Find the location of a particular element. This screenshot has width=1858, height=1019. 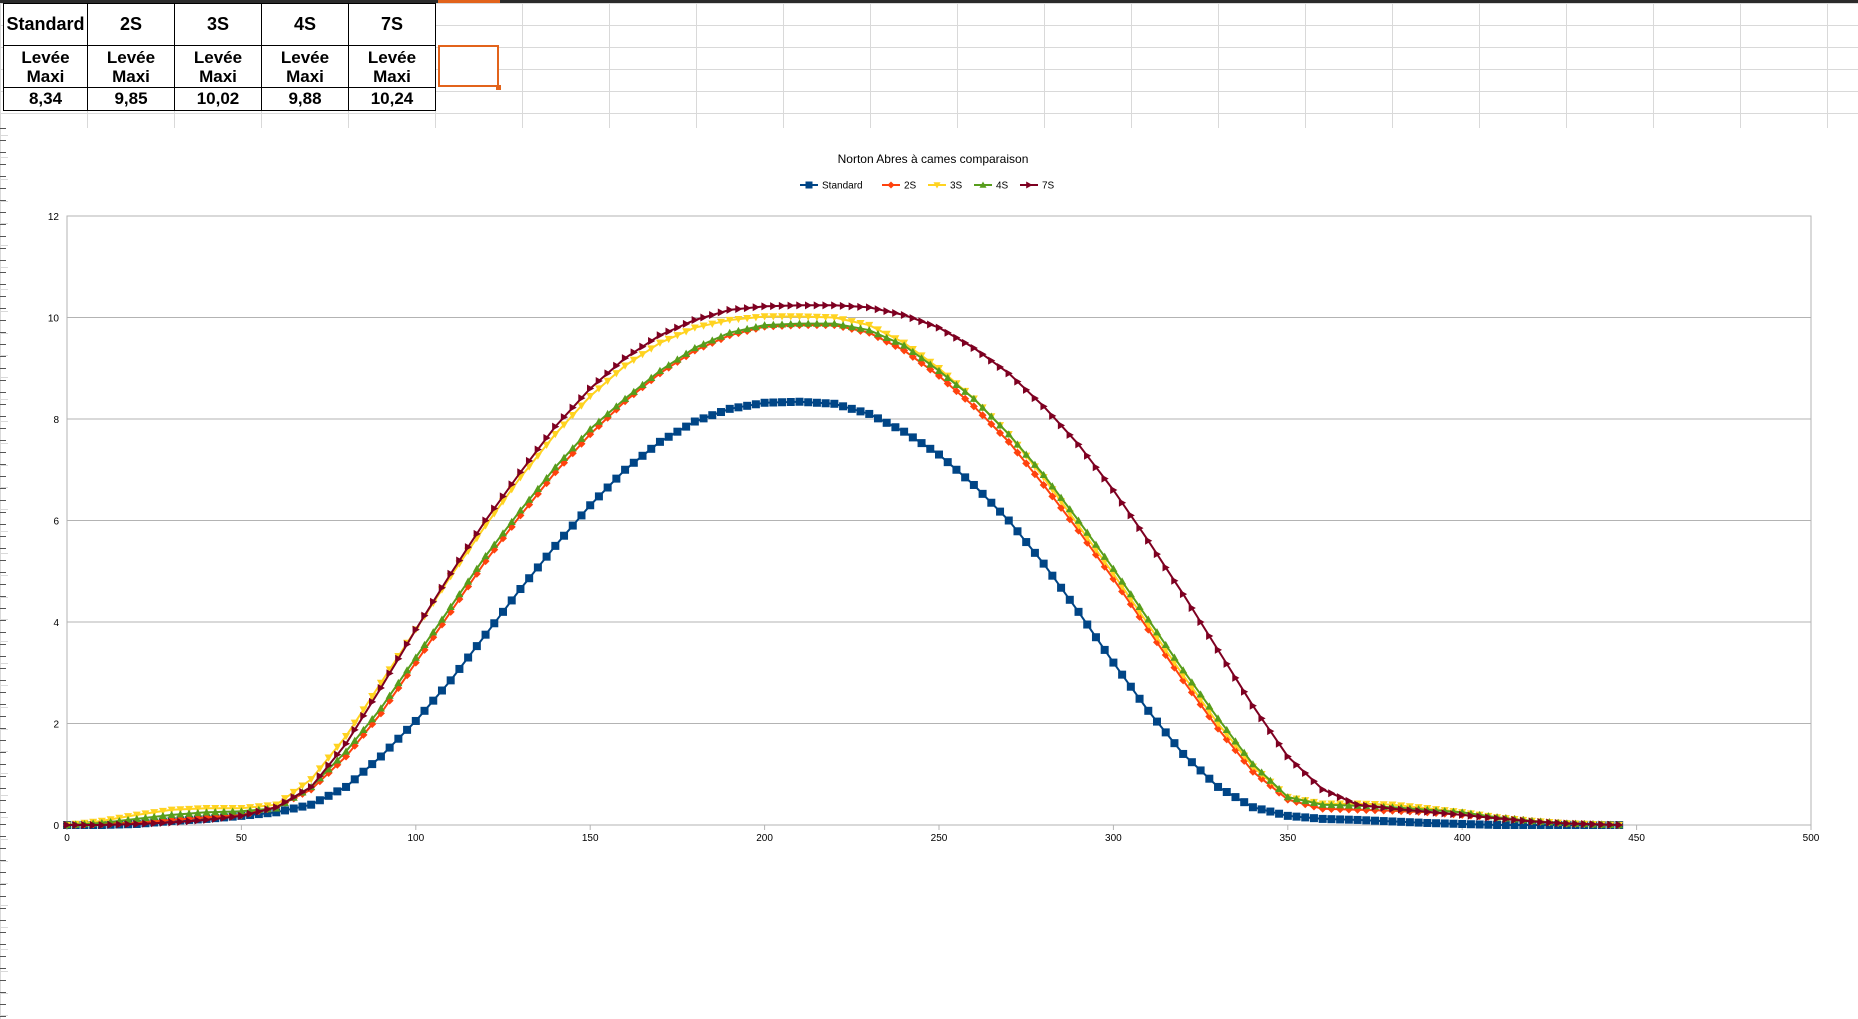

selected-cell is located at coordinates (468, 66).